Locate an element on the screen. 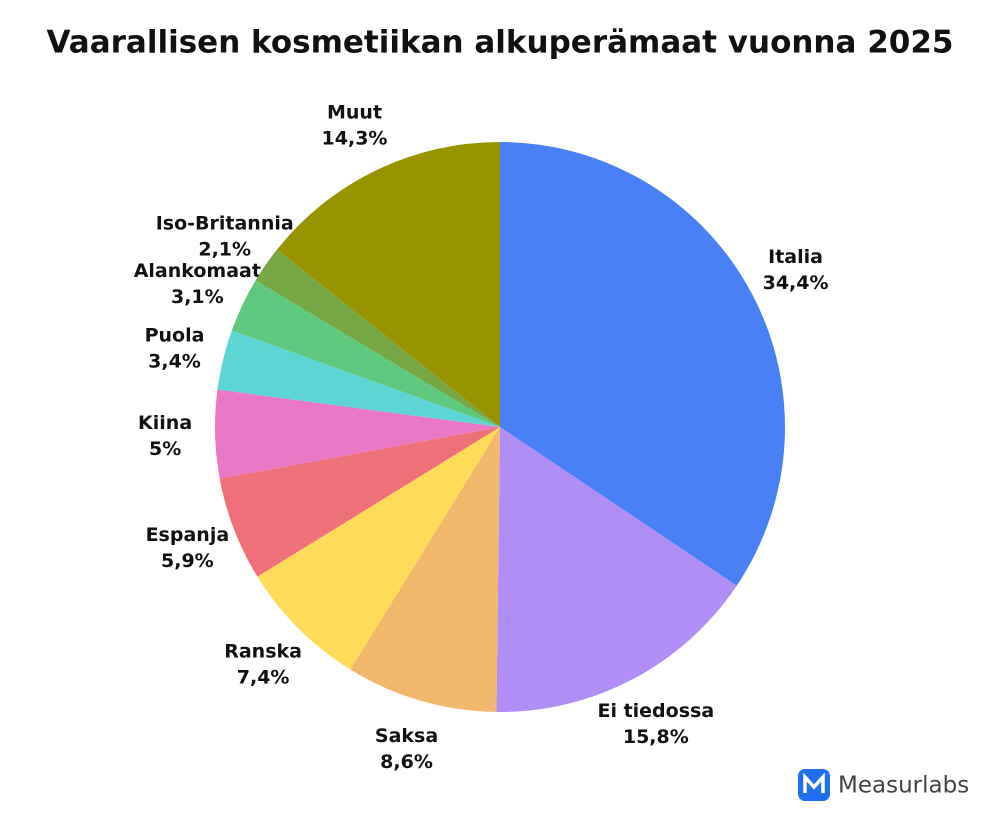 This screenshot has height=833, width=1000. slice-value: 14,3% is located at coordinates (355, 139).